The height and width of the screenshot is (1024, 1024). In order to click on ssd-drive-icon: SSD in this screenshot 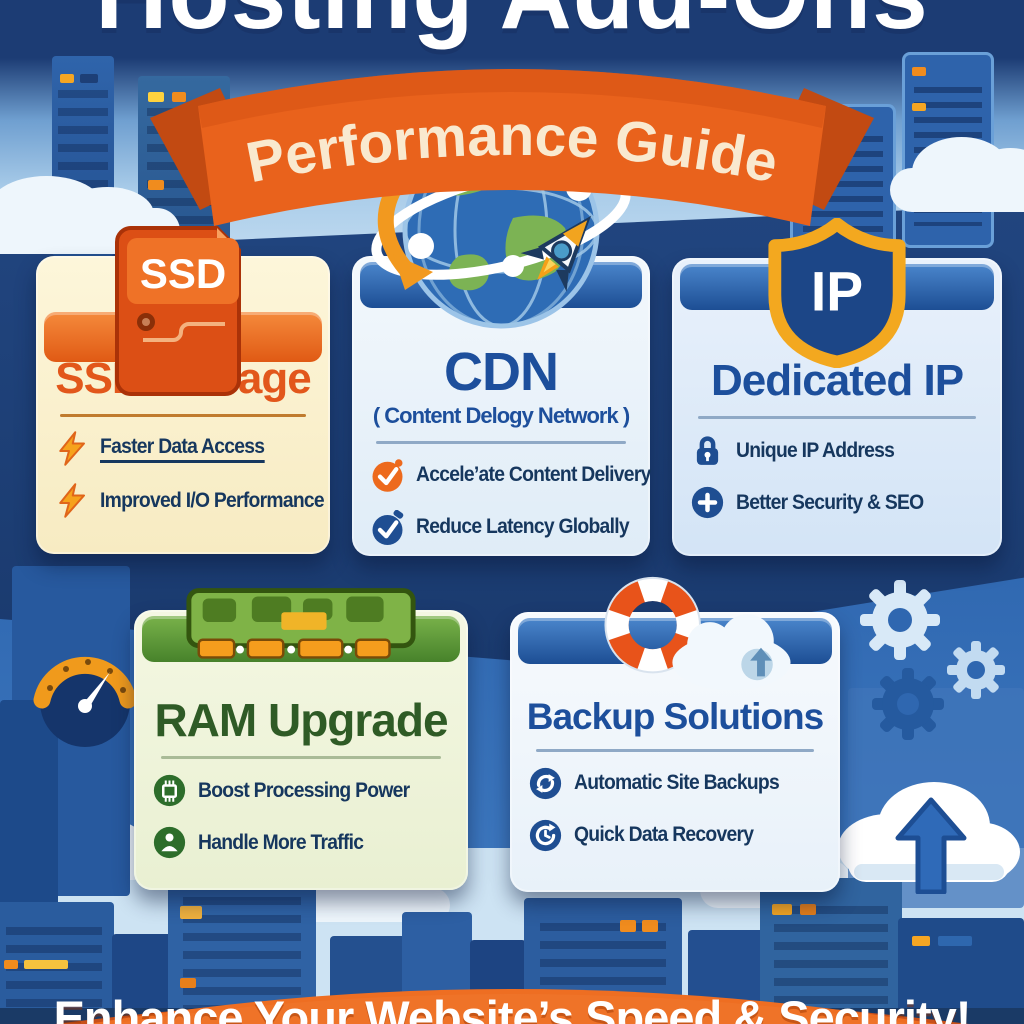, I will do `click(183, 314)`.